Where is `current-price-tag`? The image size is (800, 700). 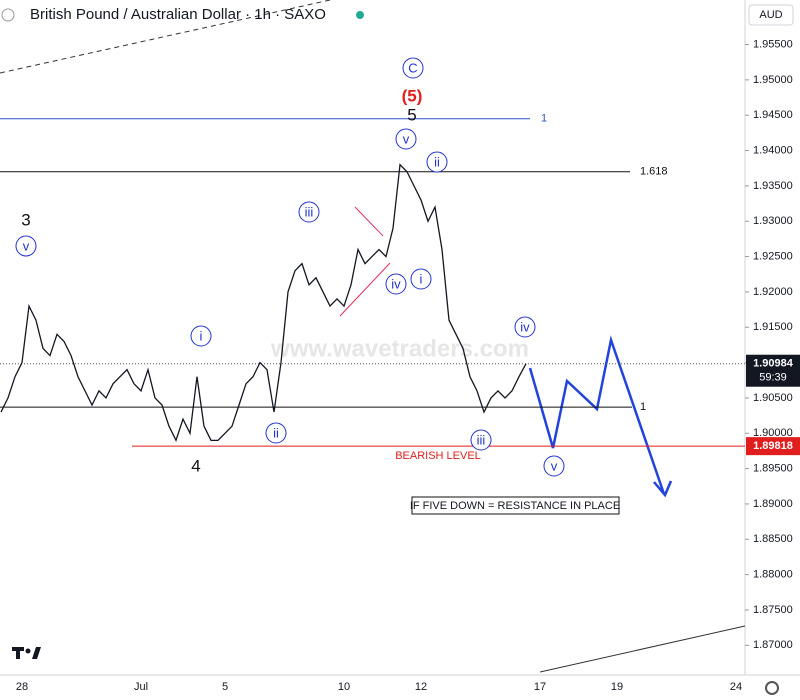
current-price-tag is located at coordinates (773, 370).